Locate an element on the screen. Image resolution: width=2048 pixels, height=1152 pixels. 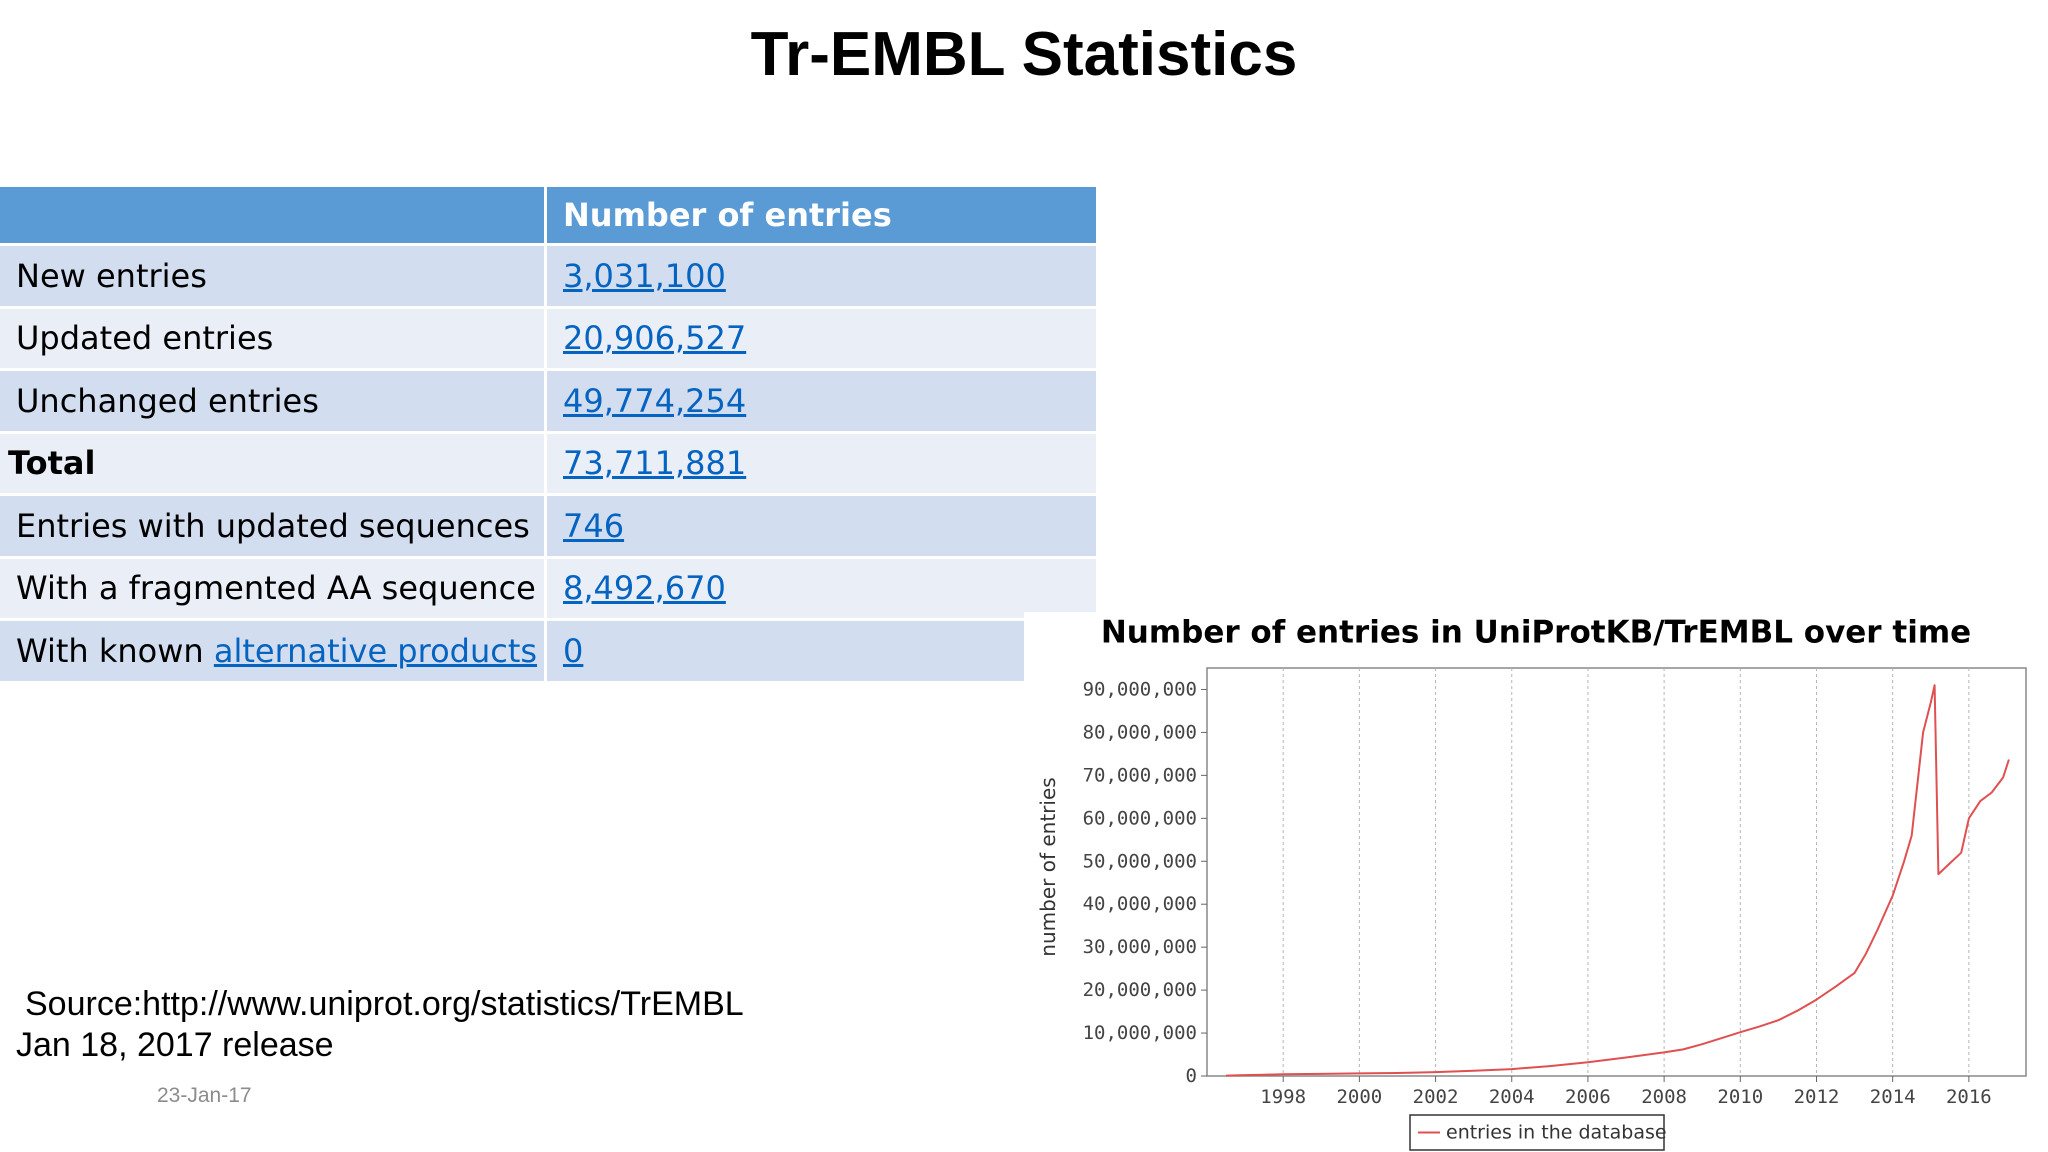
y-tick-label: 20,000,000 is located at coordinates (1140, 990).